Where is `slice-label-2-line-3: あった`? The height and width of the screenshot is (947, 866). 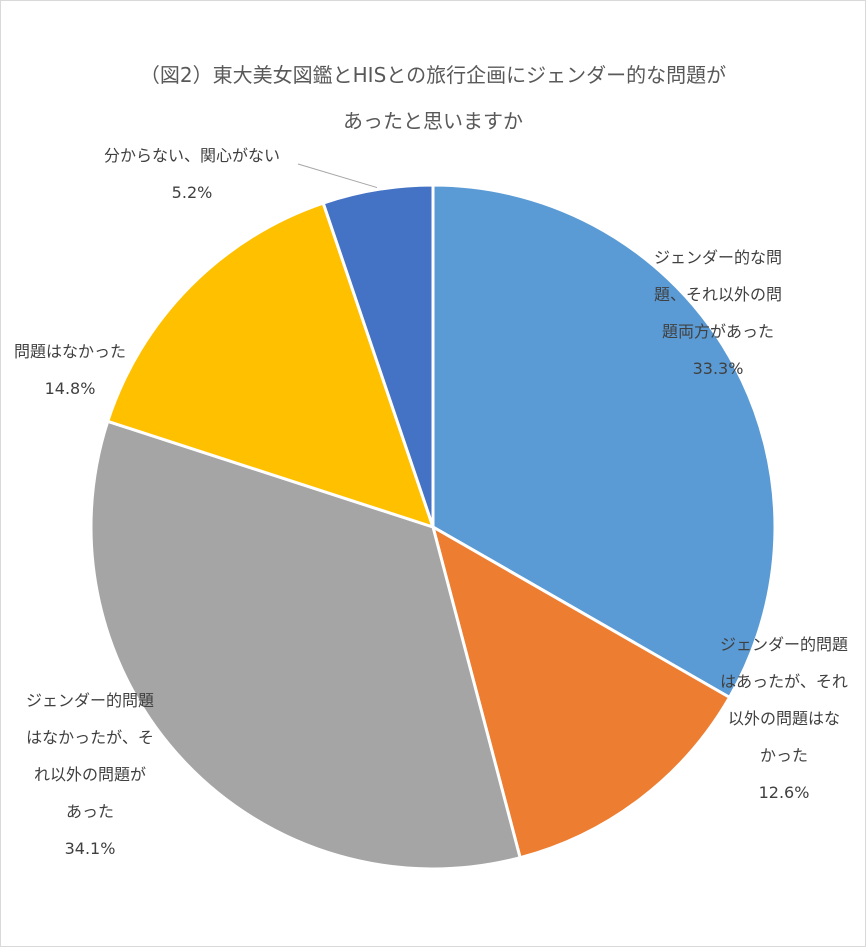 slice-label-2-line-3: あった is located at coordinates (89, 811).